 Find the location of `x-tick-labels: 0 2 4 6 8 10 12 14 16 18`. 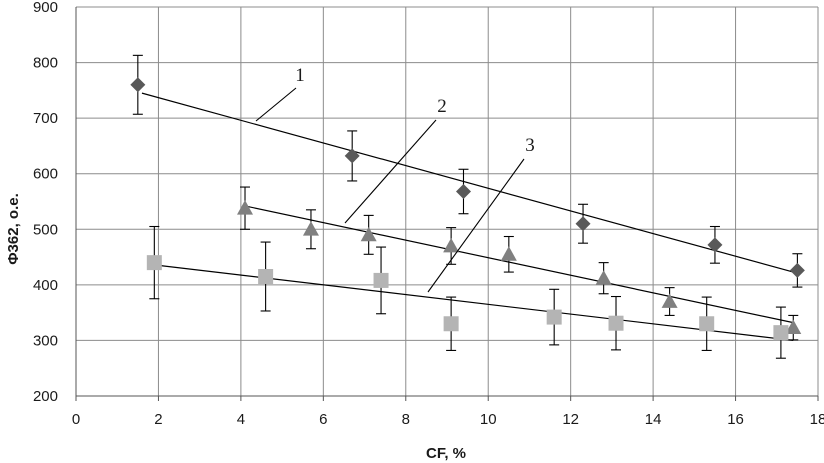

x-tick-labels: 0 2 4 6 8 10 12 14 16 18 is located at coordinates (448, 419).